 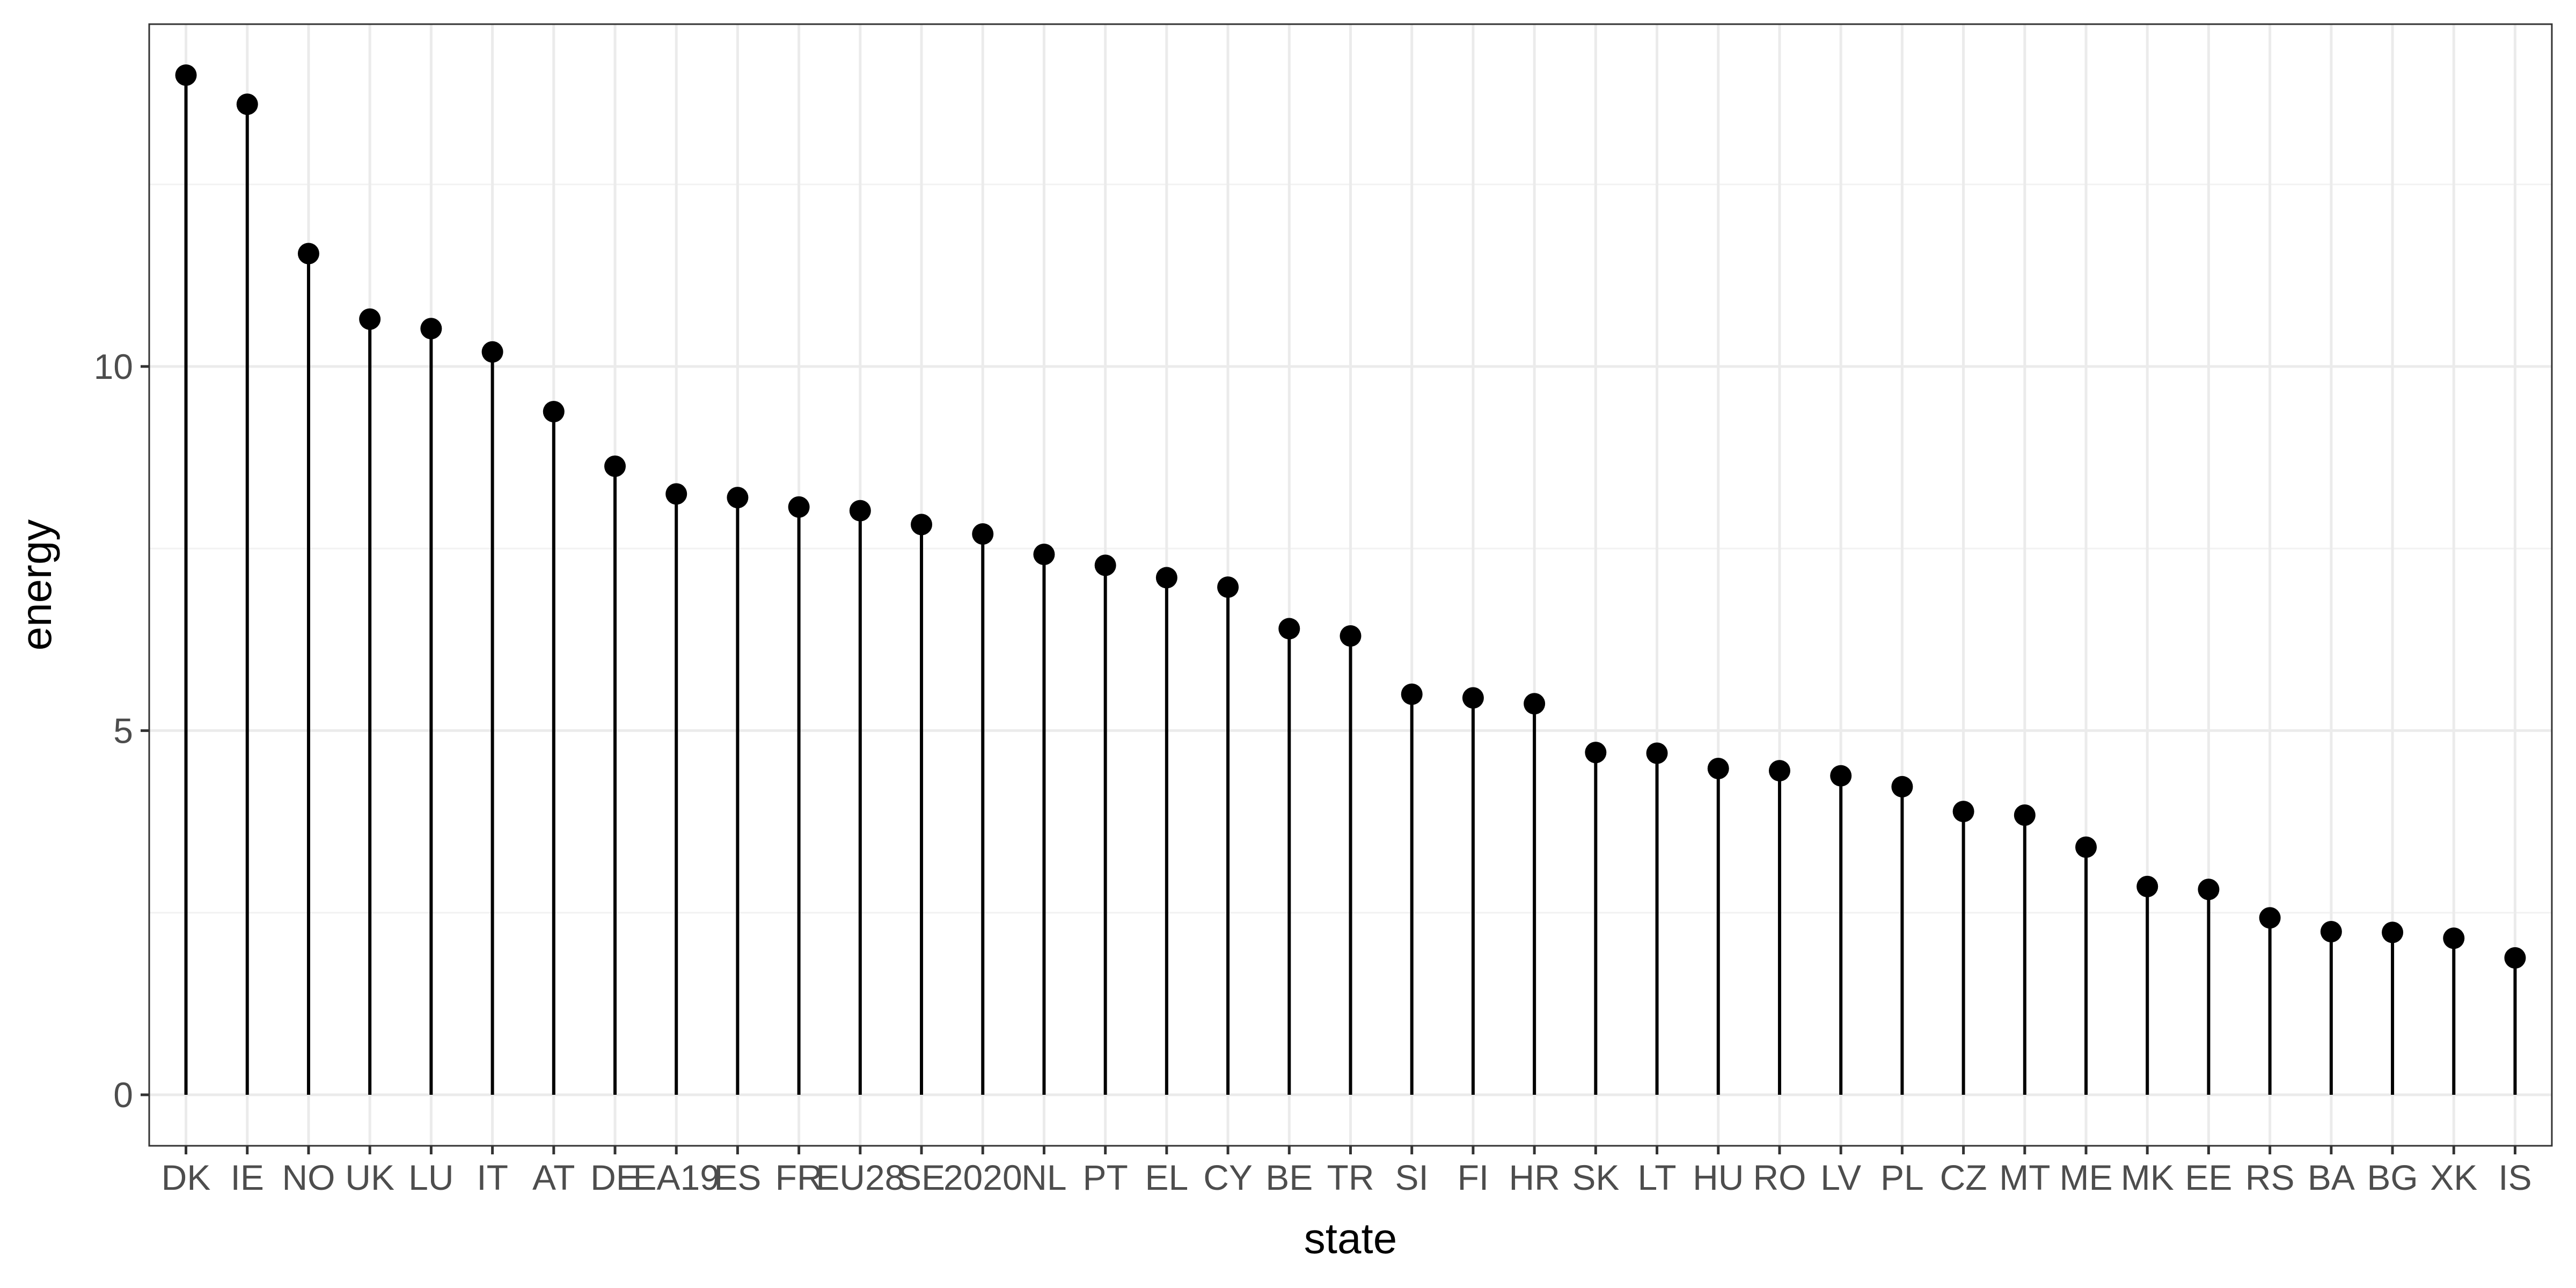 I want to click on x-tick-label-BG: BG, so click(x=2392, y=1177).